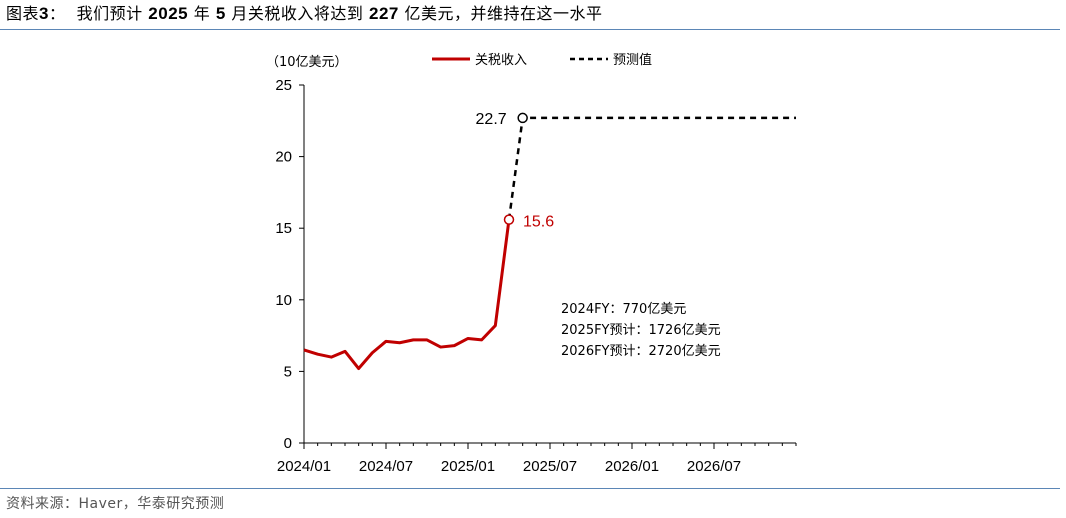  What do you see at coordinates (623, 309) in the screenshot?
I see `fiscal-year-note: 2024FY：770亿美元` at bounding box center [623, 309].